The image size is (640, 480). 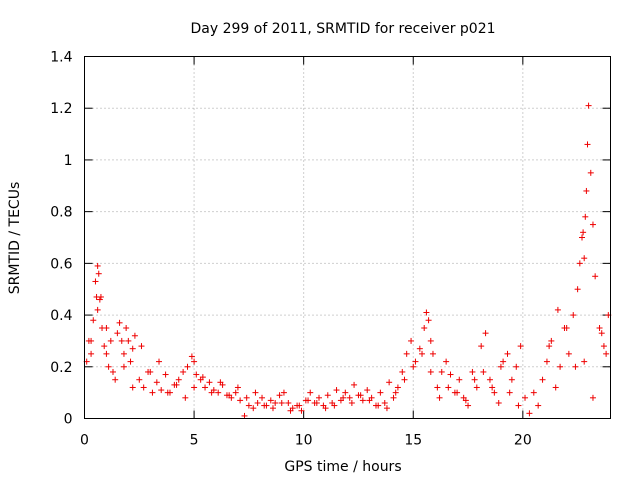 I want to click on y-tick-label: 0, so click(x=68, y=420).